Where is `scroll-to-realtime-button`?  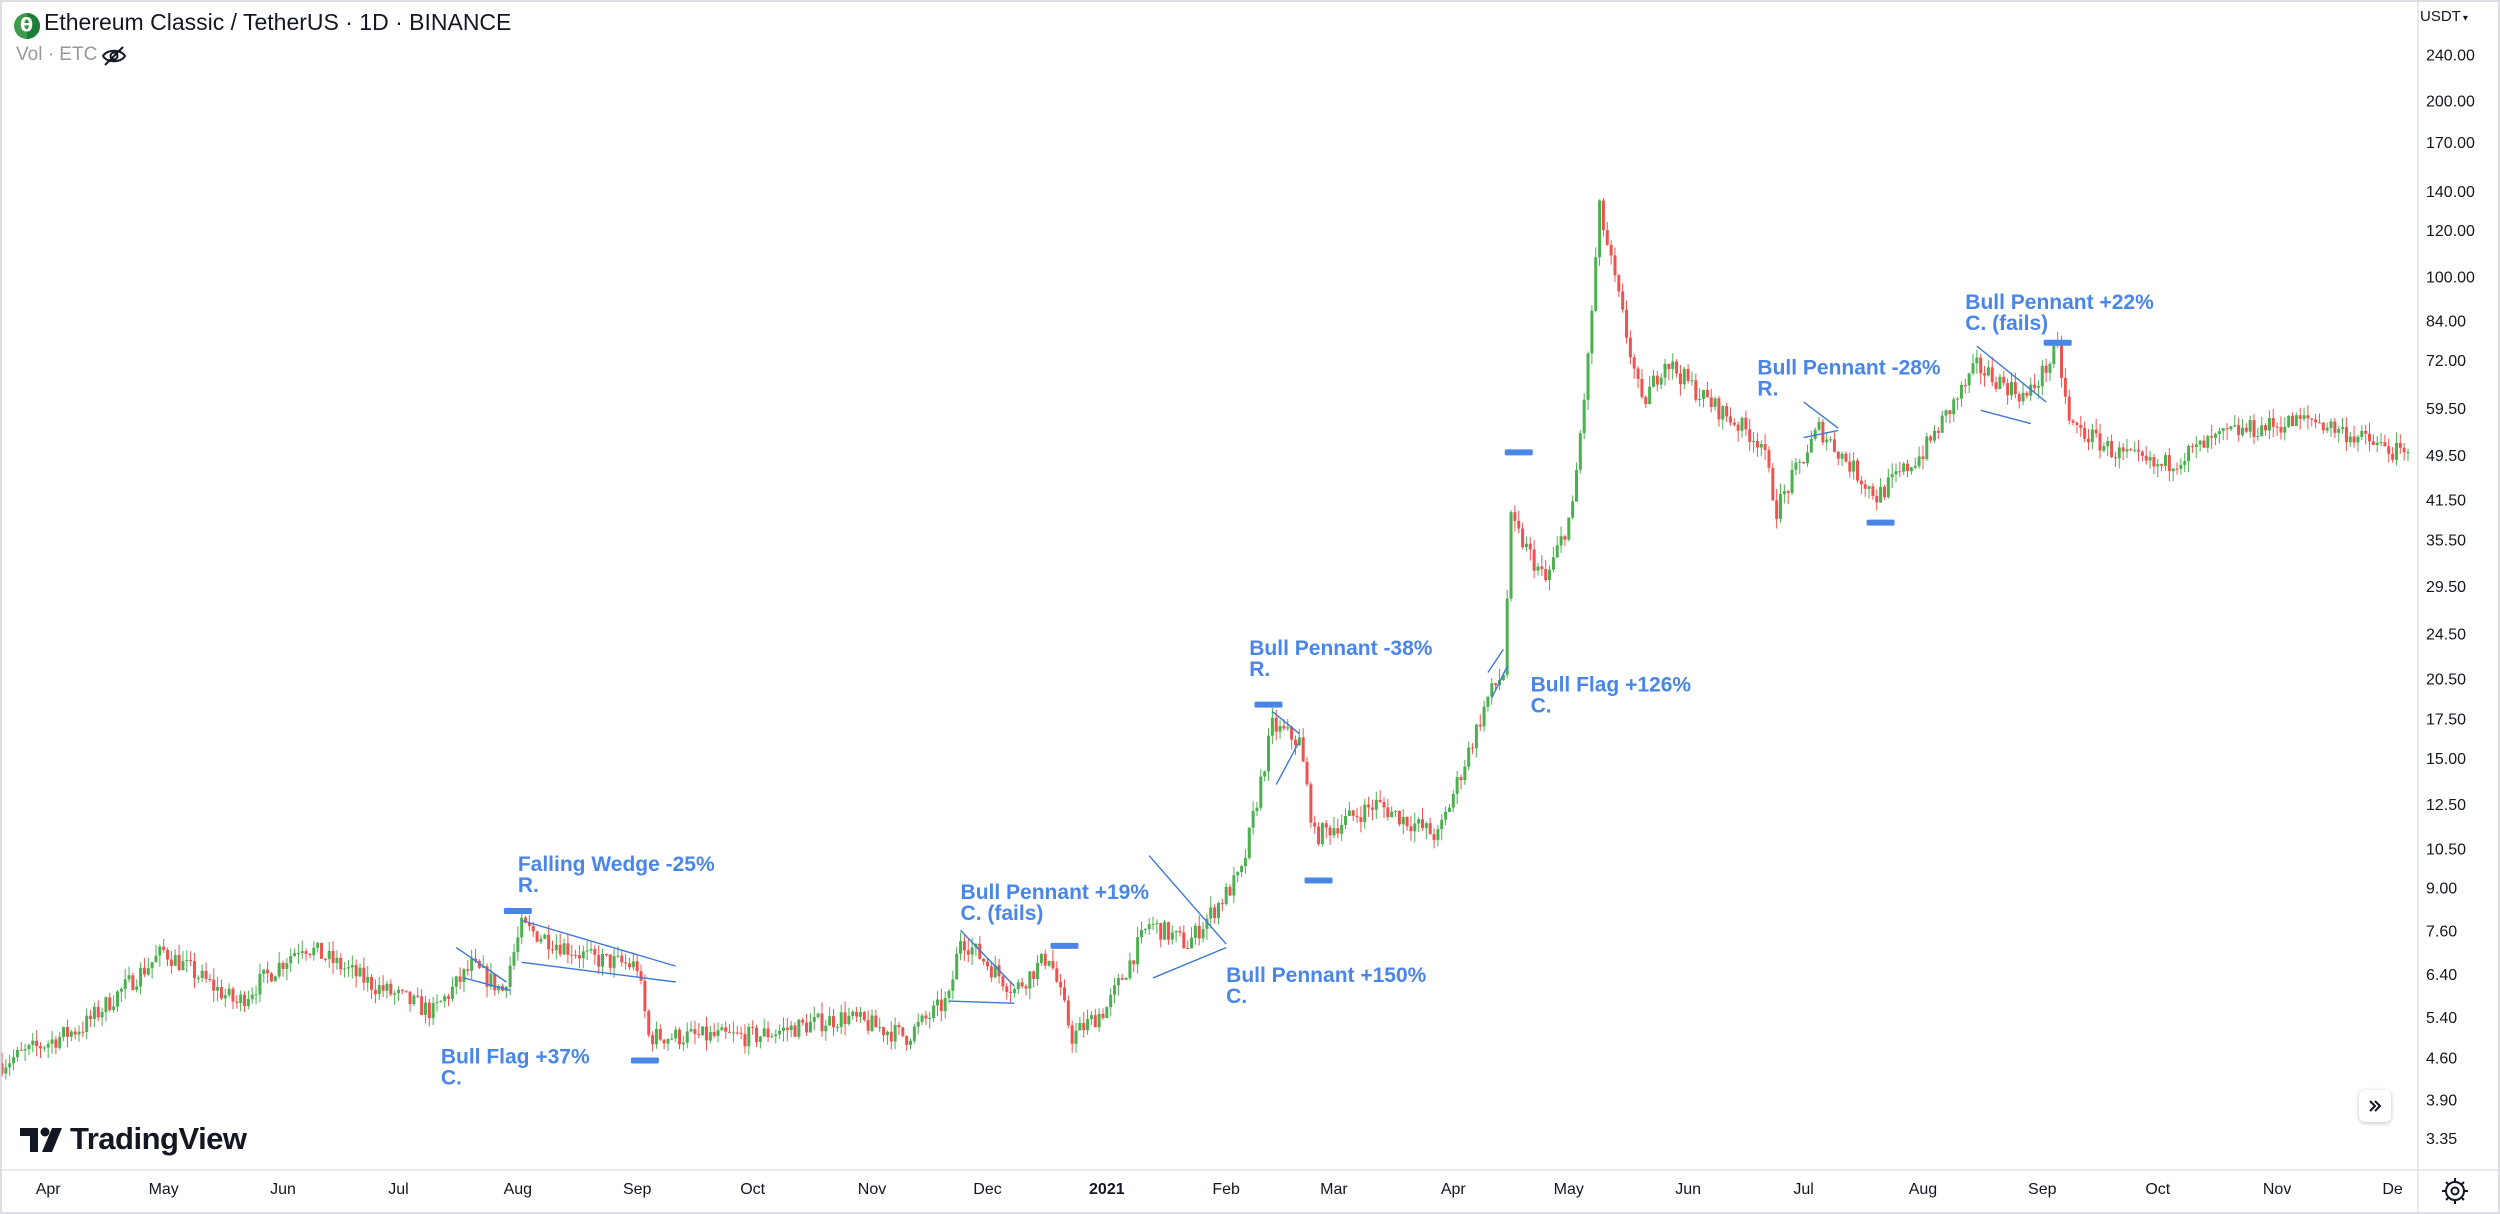 scroll-to-realtime-button is located at coordinates (2375, 1106).